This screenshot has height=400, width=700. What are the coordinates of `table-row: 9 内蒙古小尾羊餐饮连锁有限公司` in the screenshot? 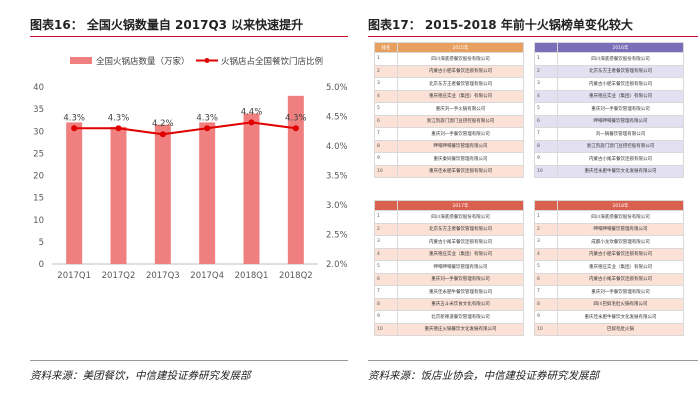 It's located at (609, 159).